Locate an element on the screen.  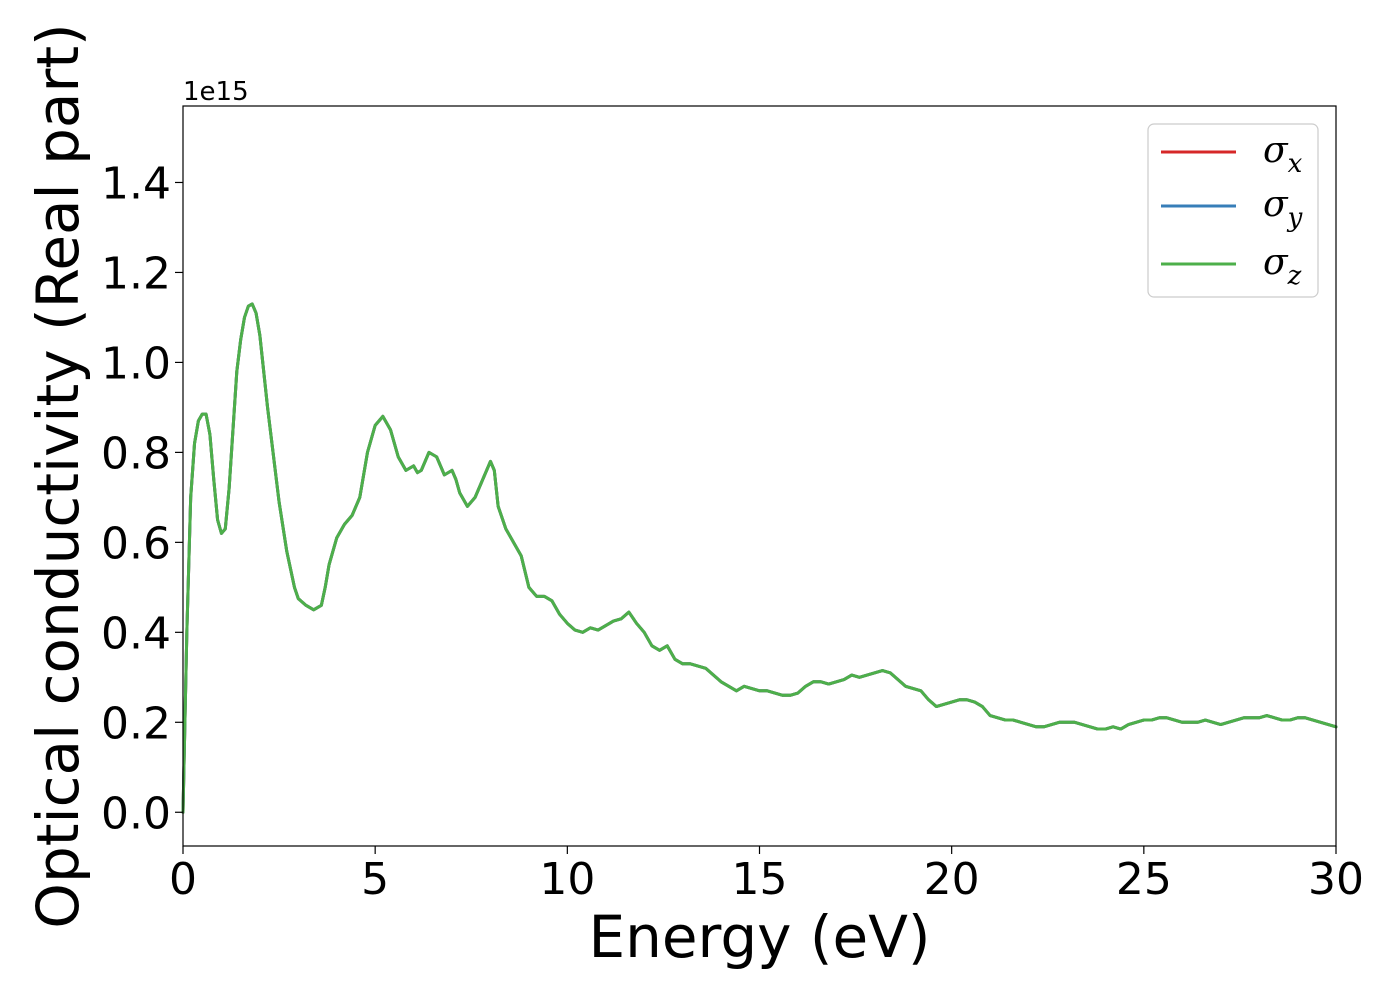
y-axis-title: Optical conductivity (Real part) is located at coordinates (58, 475).